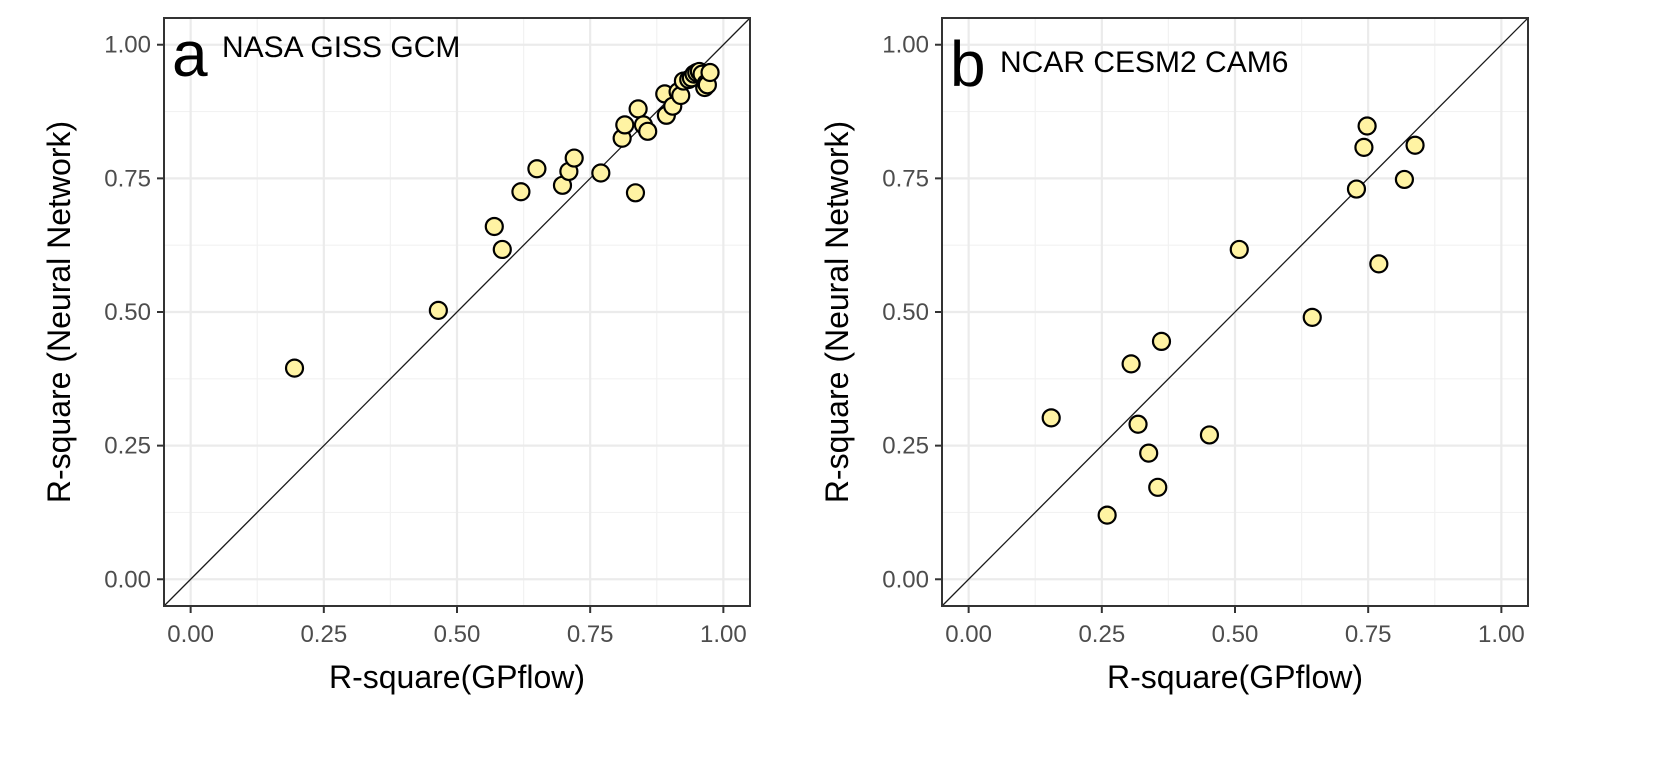 The width and height of the screenshot is (1661, 775). What do you see at coordinates (190, 54) in the screenshot?
I see `panel-a-letter: a` at bounding box center [190, 54].